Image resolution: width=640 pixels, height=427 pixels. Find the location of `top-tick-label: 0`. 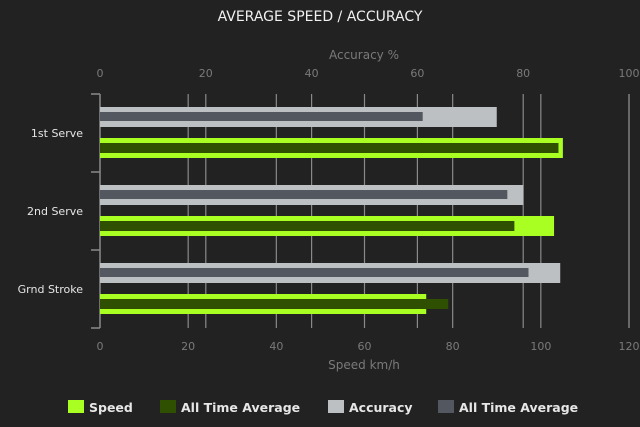

top-tick-label: 0 is located at coordinates (100, 73).